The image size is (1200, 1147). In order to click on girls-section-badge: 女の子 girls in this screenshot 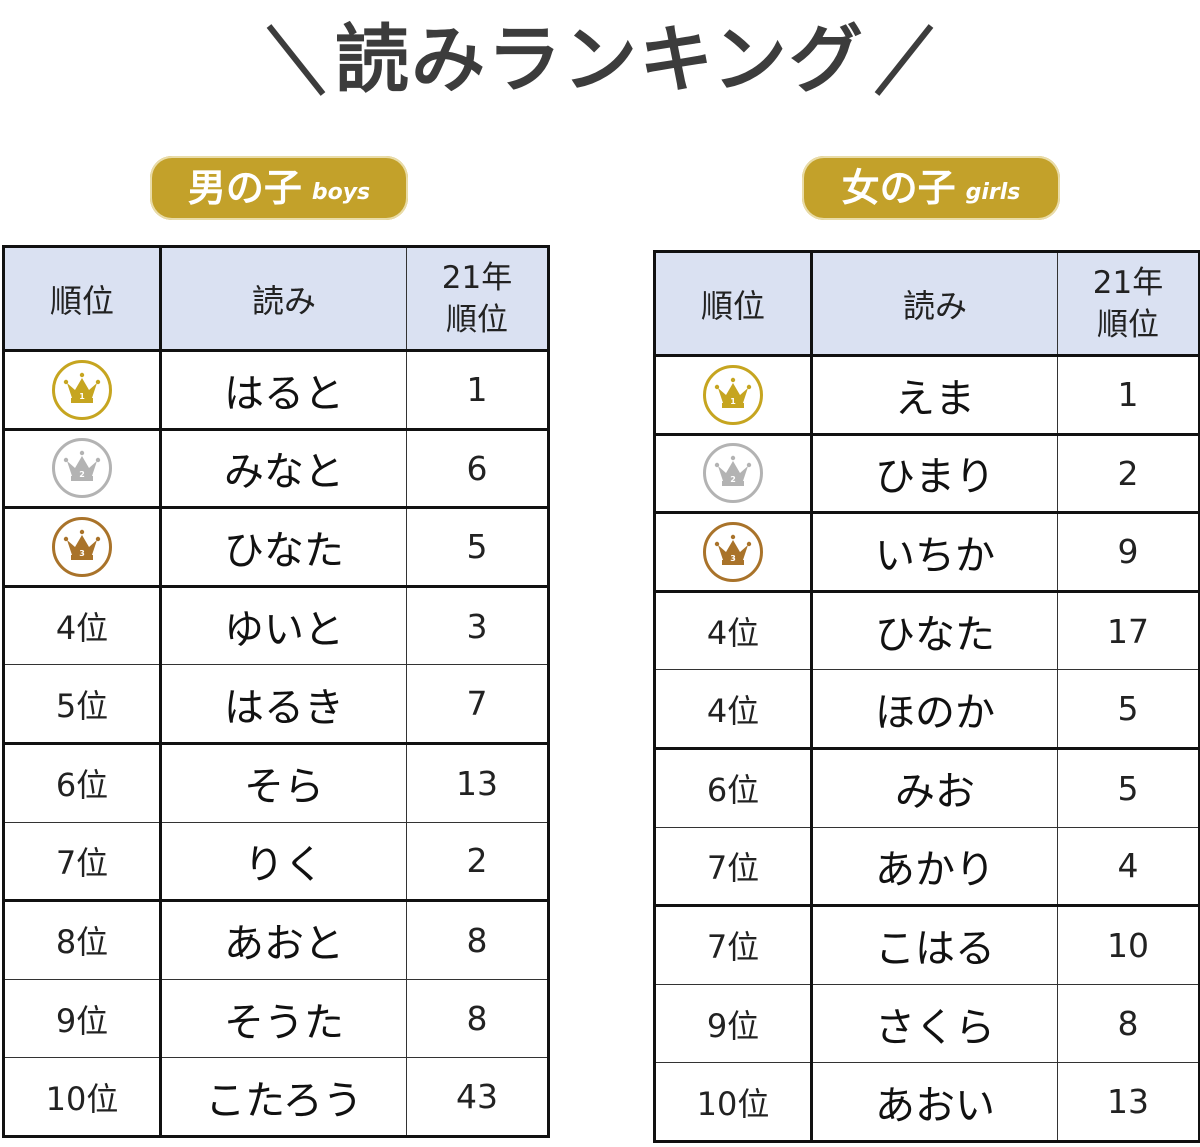, I will do `click(931, 188)`.